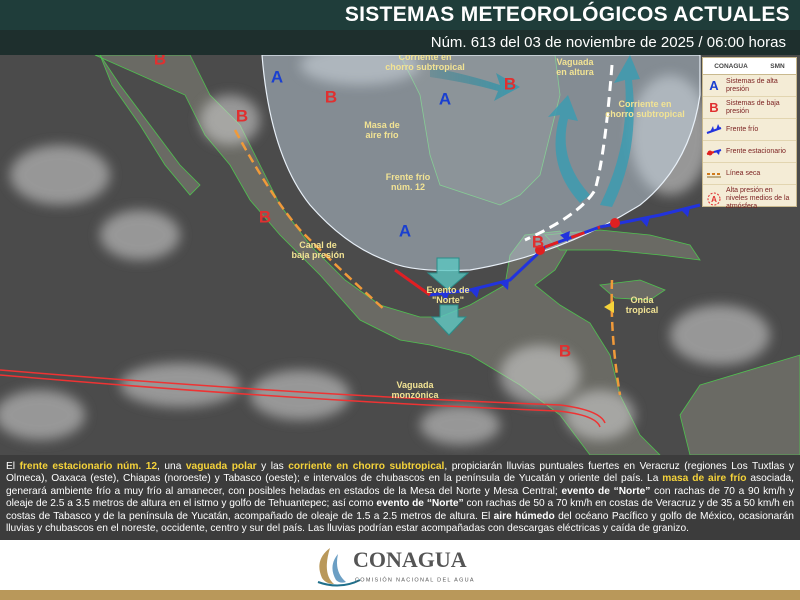 The image size is (800, 600). I want to click on legend-item: Frente frío, so click(749, 130).